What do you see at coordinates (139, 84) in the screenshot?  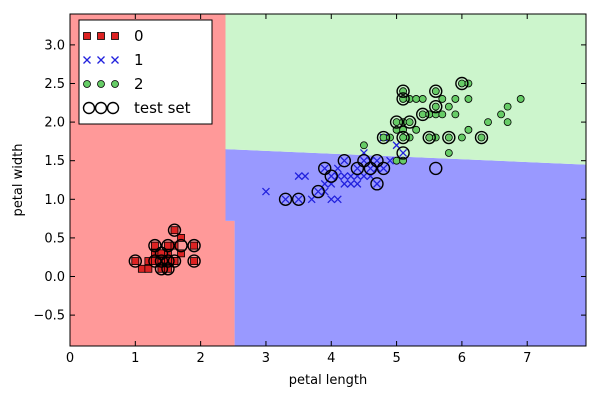 I see `legend-label: 2` at bounding box center [139, 84].